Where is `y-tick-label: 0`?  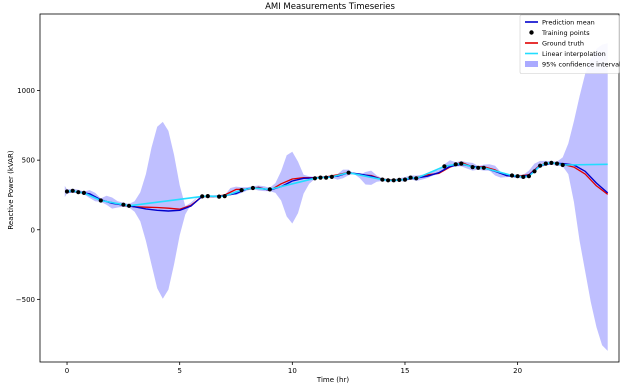
y-tick-label: 0 is located at coordinates (33, 230).